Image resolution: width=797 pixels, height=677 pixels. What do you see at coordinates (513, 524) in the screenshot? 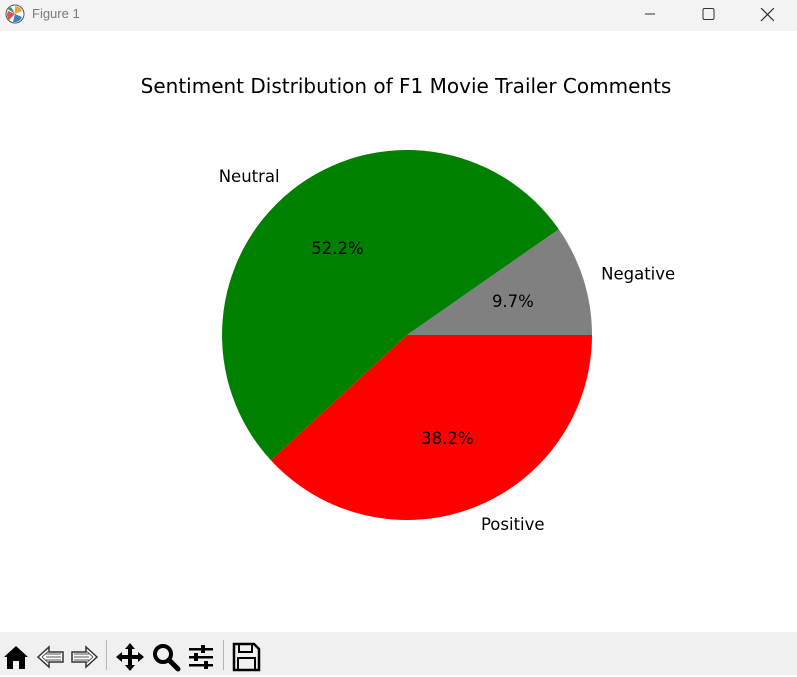
I see `pie-label-positive: Positive` at bounding box center [513, 524].